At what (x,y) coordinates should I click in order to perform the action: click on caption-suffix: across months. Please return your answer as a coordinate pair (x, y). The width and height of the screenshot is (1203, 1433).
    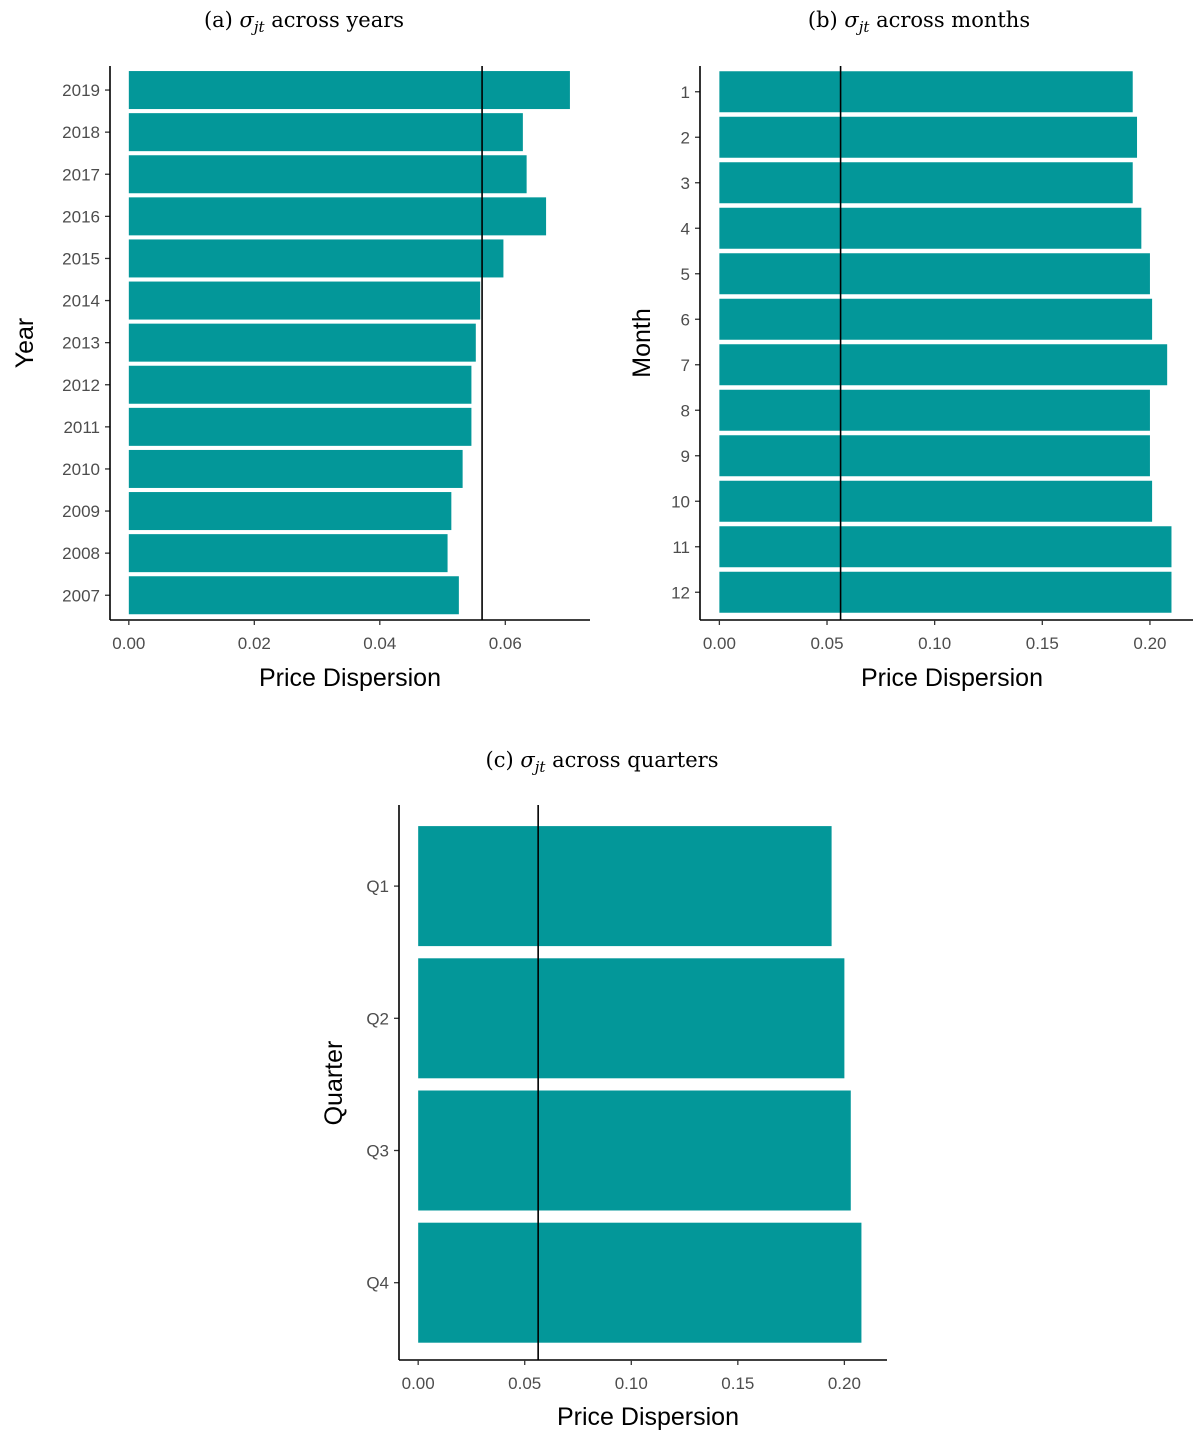
    Looking at the image, I should click on (949, 20).